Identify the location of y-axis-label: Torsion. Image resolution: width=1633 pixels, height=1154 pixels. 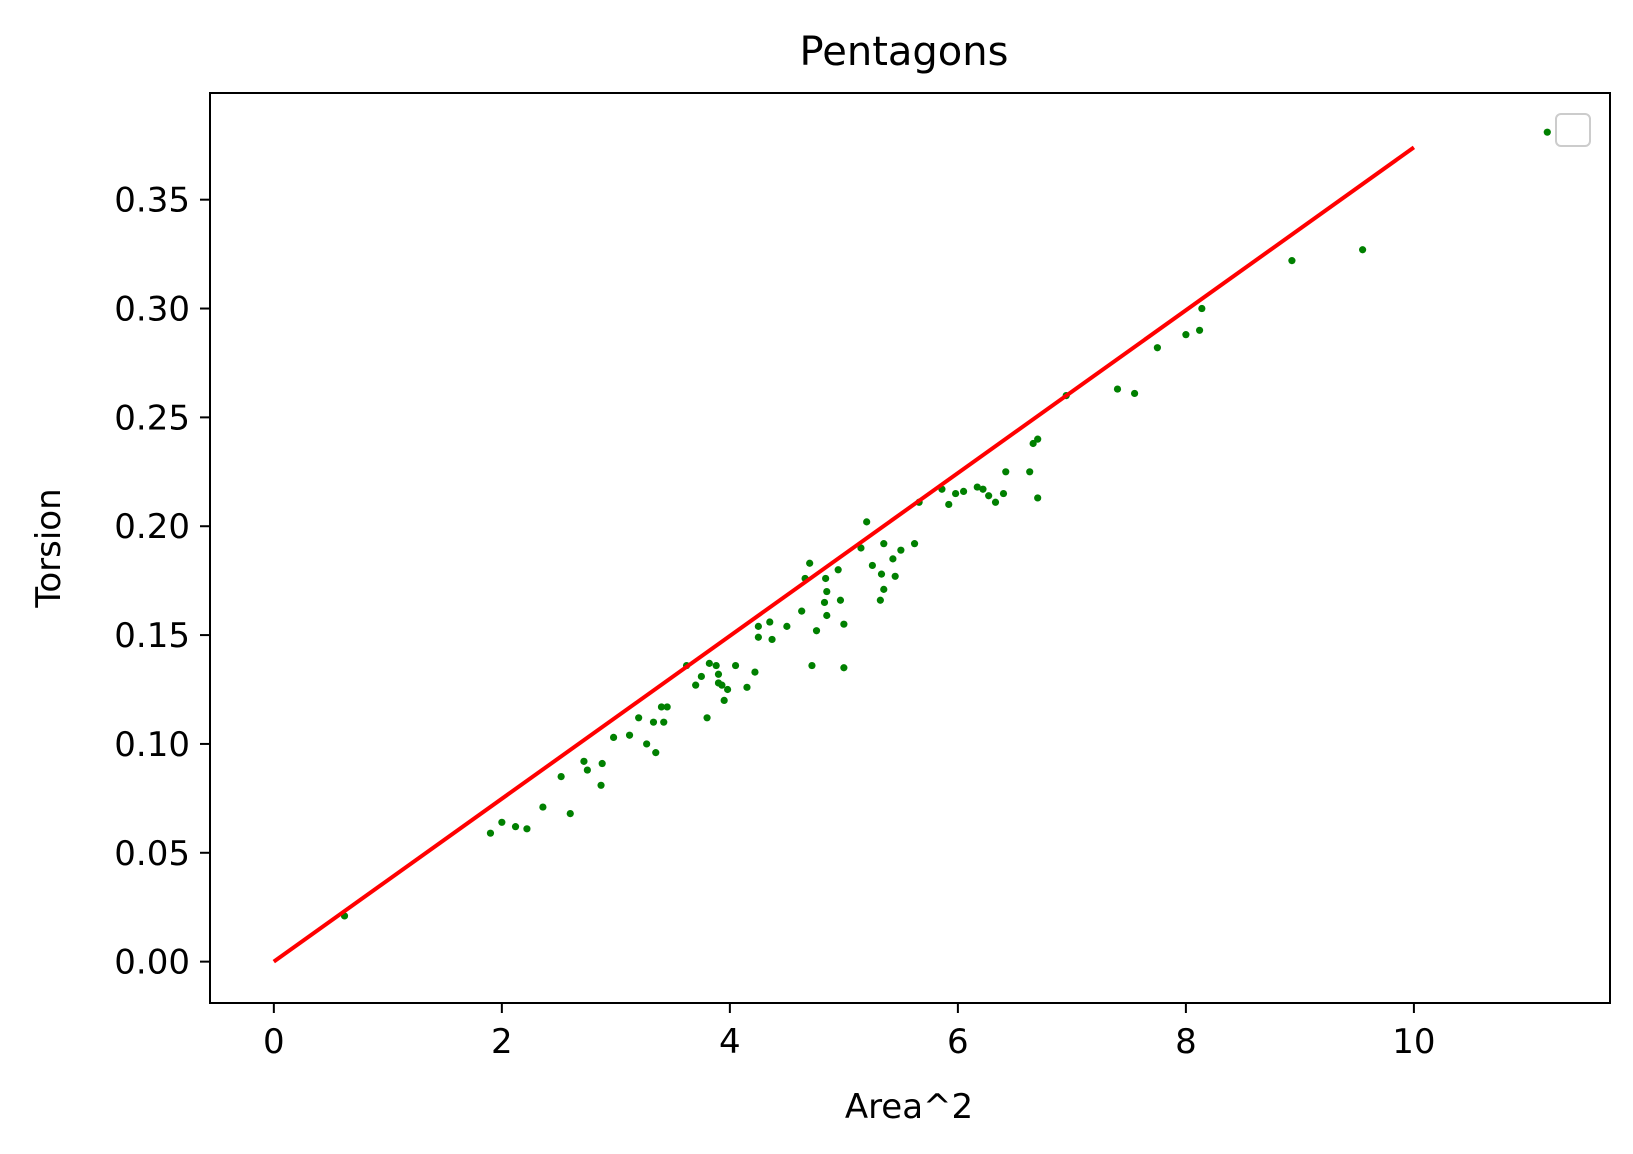
(49, 548).